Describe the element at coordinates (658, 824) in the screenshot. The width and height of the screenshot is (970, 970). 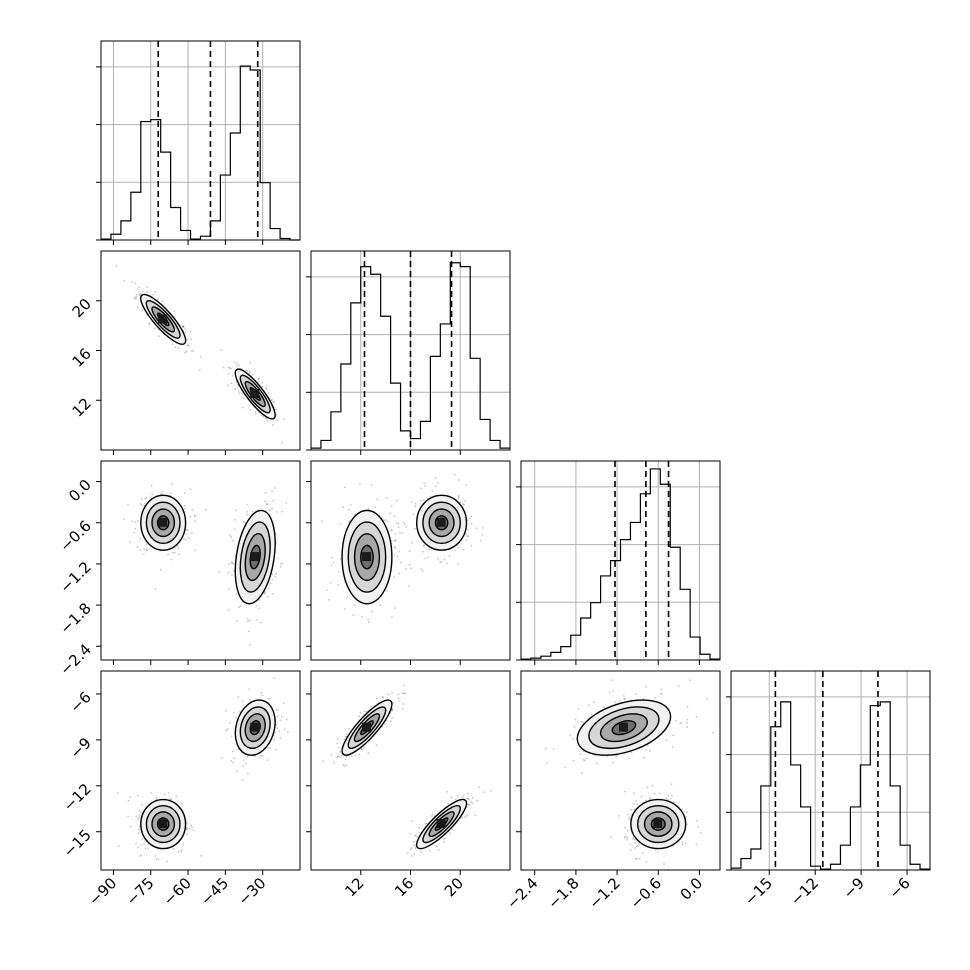
I see `density-peak` at that location.